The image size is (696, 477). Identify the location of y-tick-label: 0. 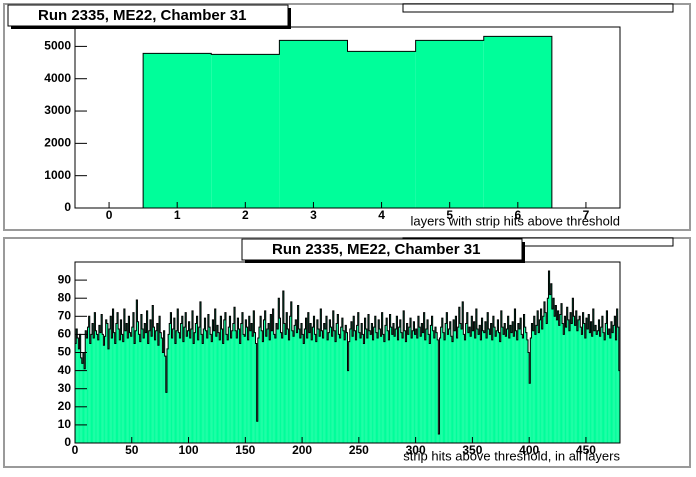
(67, 207).